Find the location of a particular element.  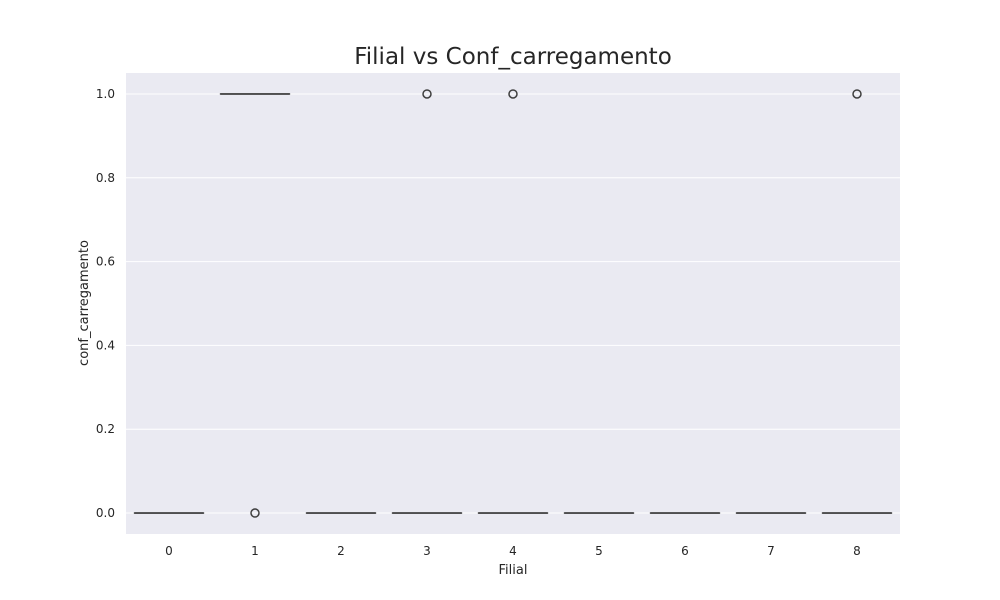

x-tick-label: 1 is located at coordinates (255, 551).